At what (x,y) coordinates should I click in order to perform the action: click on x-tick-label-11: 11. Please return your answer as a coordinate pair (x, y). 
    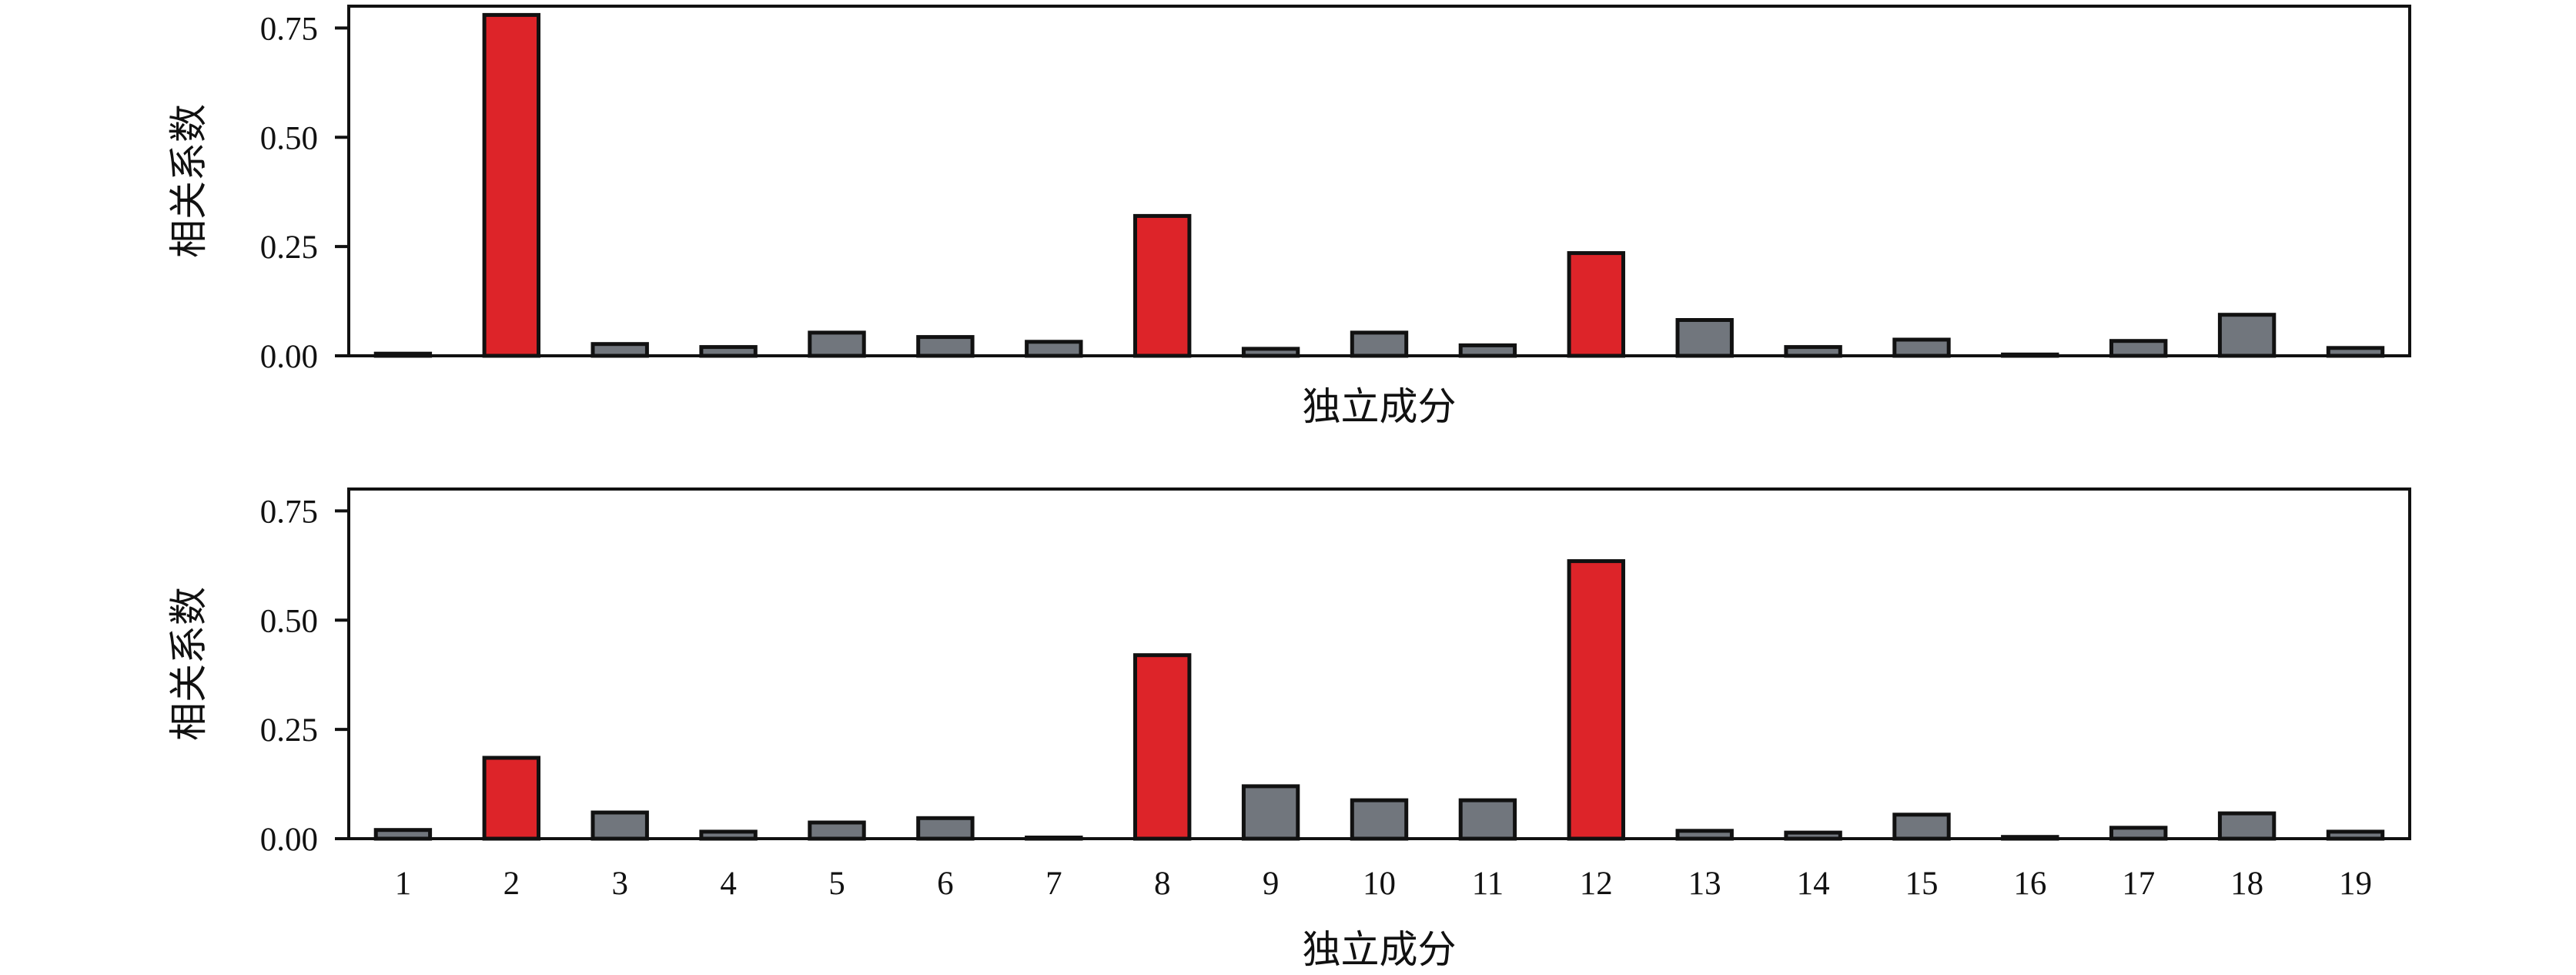
    Looking at the image, I should click on (1488, 884).